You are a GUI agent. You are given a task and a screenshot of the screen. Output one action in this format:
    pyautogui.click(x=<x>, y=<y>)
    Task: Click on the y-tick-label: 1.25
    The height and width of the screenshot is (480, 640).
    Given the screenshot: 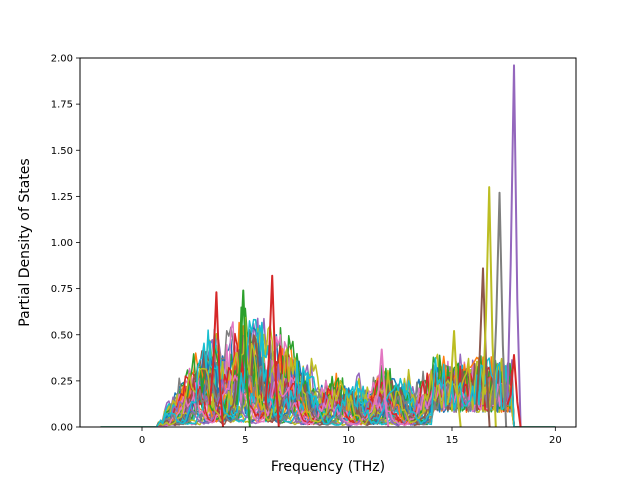 What is the action you would take?
    pyautogui.click(x=62, y=197)
    